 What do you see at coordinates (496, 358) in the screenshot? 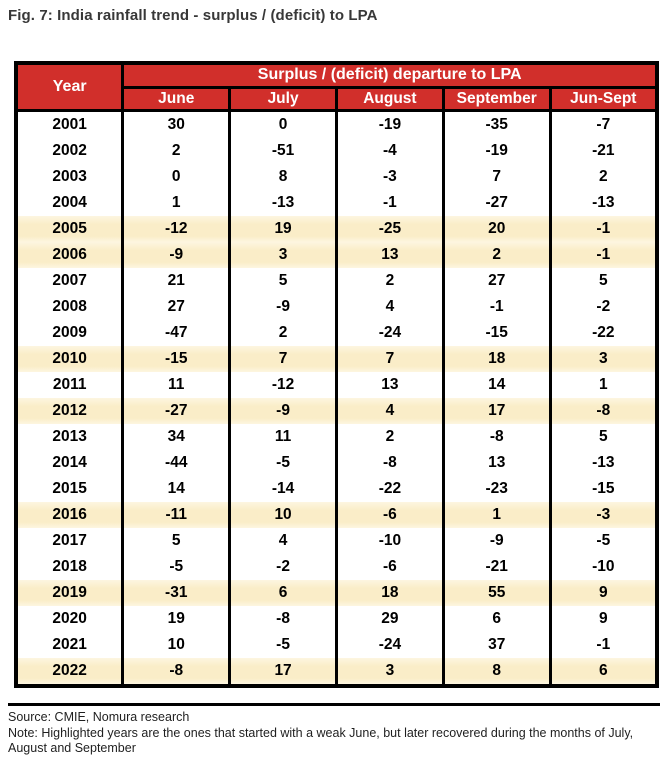
I see `value-cell: 18` at bounding box center [496, 358].